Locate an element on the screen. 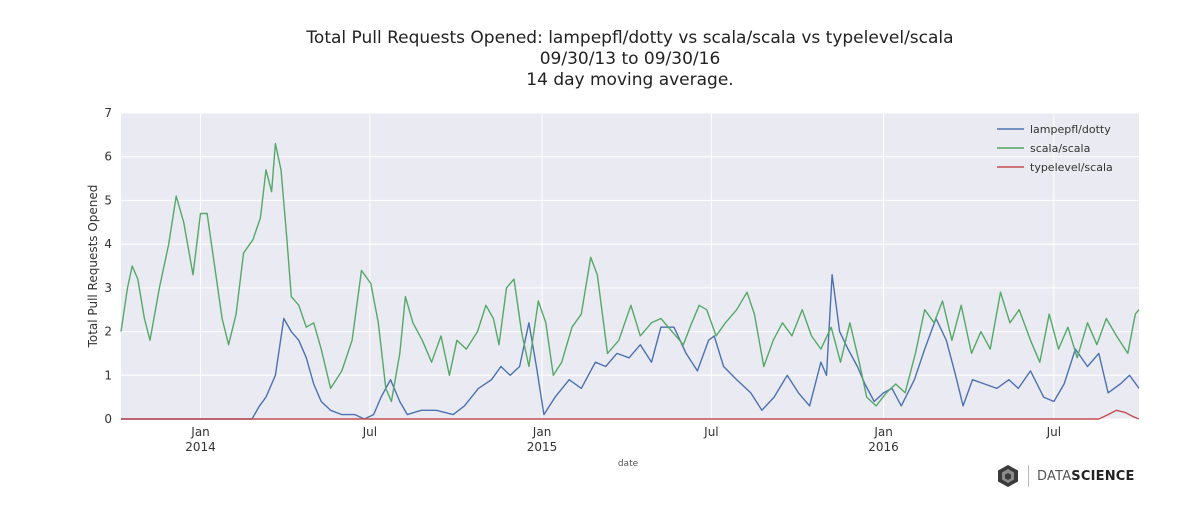  y-tick-label: 3 is located at coordinates (108, 288).